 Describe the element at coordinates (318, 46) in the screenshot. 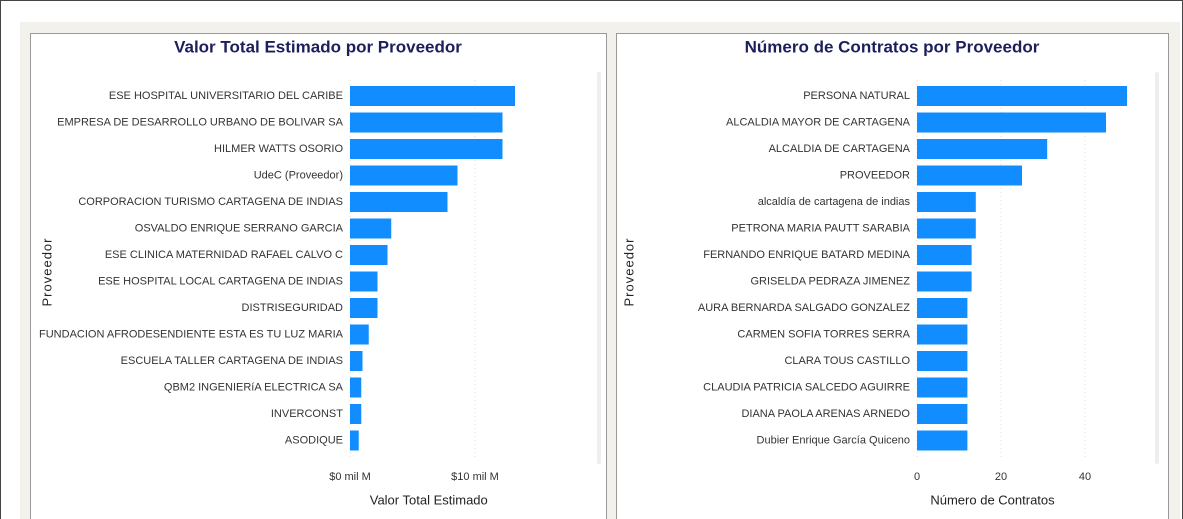

I see `chart-title: Valor Total Estimado por Proveedor` at that location.